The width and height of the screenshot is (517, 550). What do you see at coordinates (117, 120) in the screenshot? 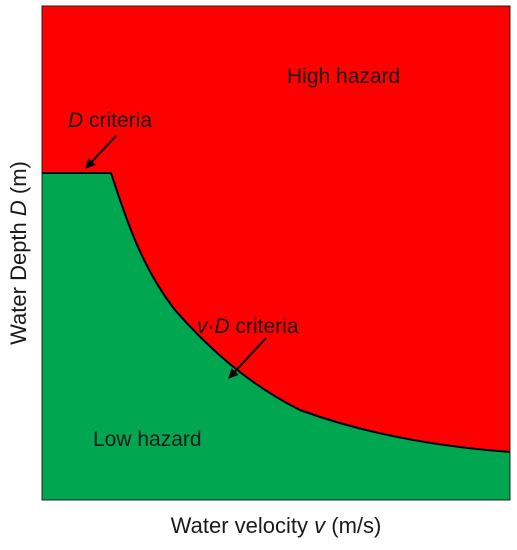
I see `d-criteria-text: criteria` at bounding box center [117, 120].